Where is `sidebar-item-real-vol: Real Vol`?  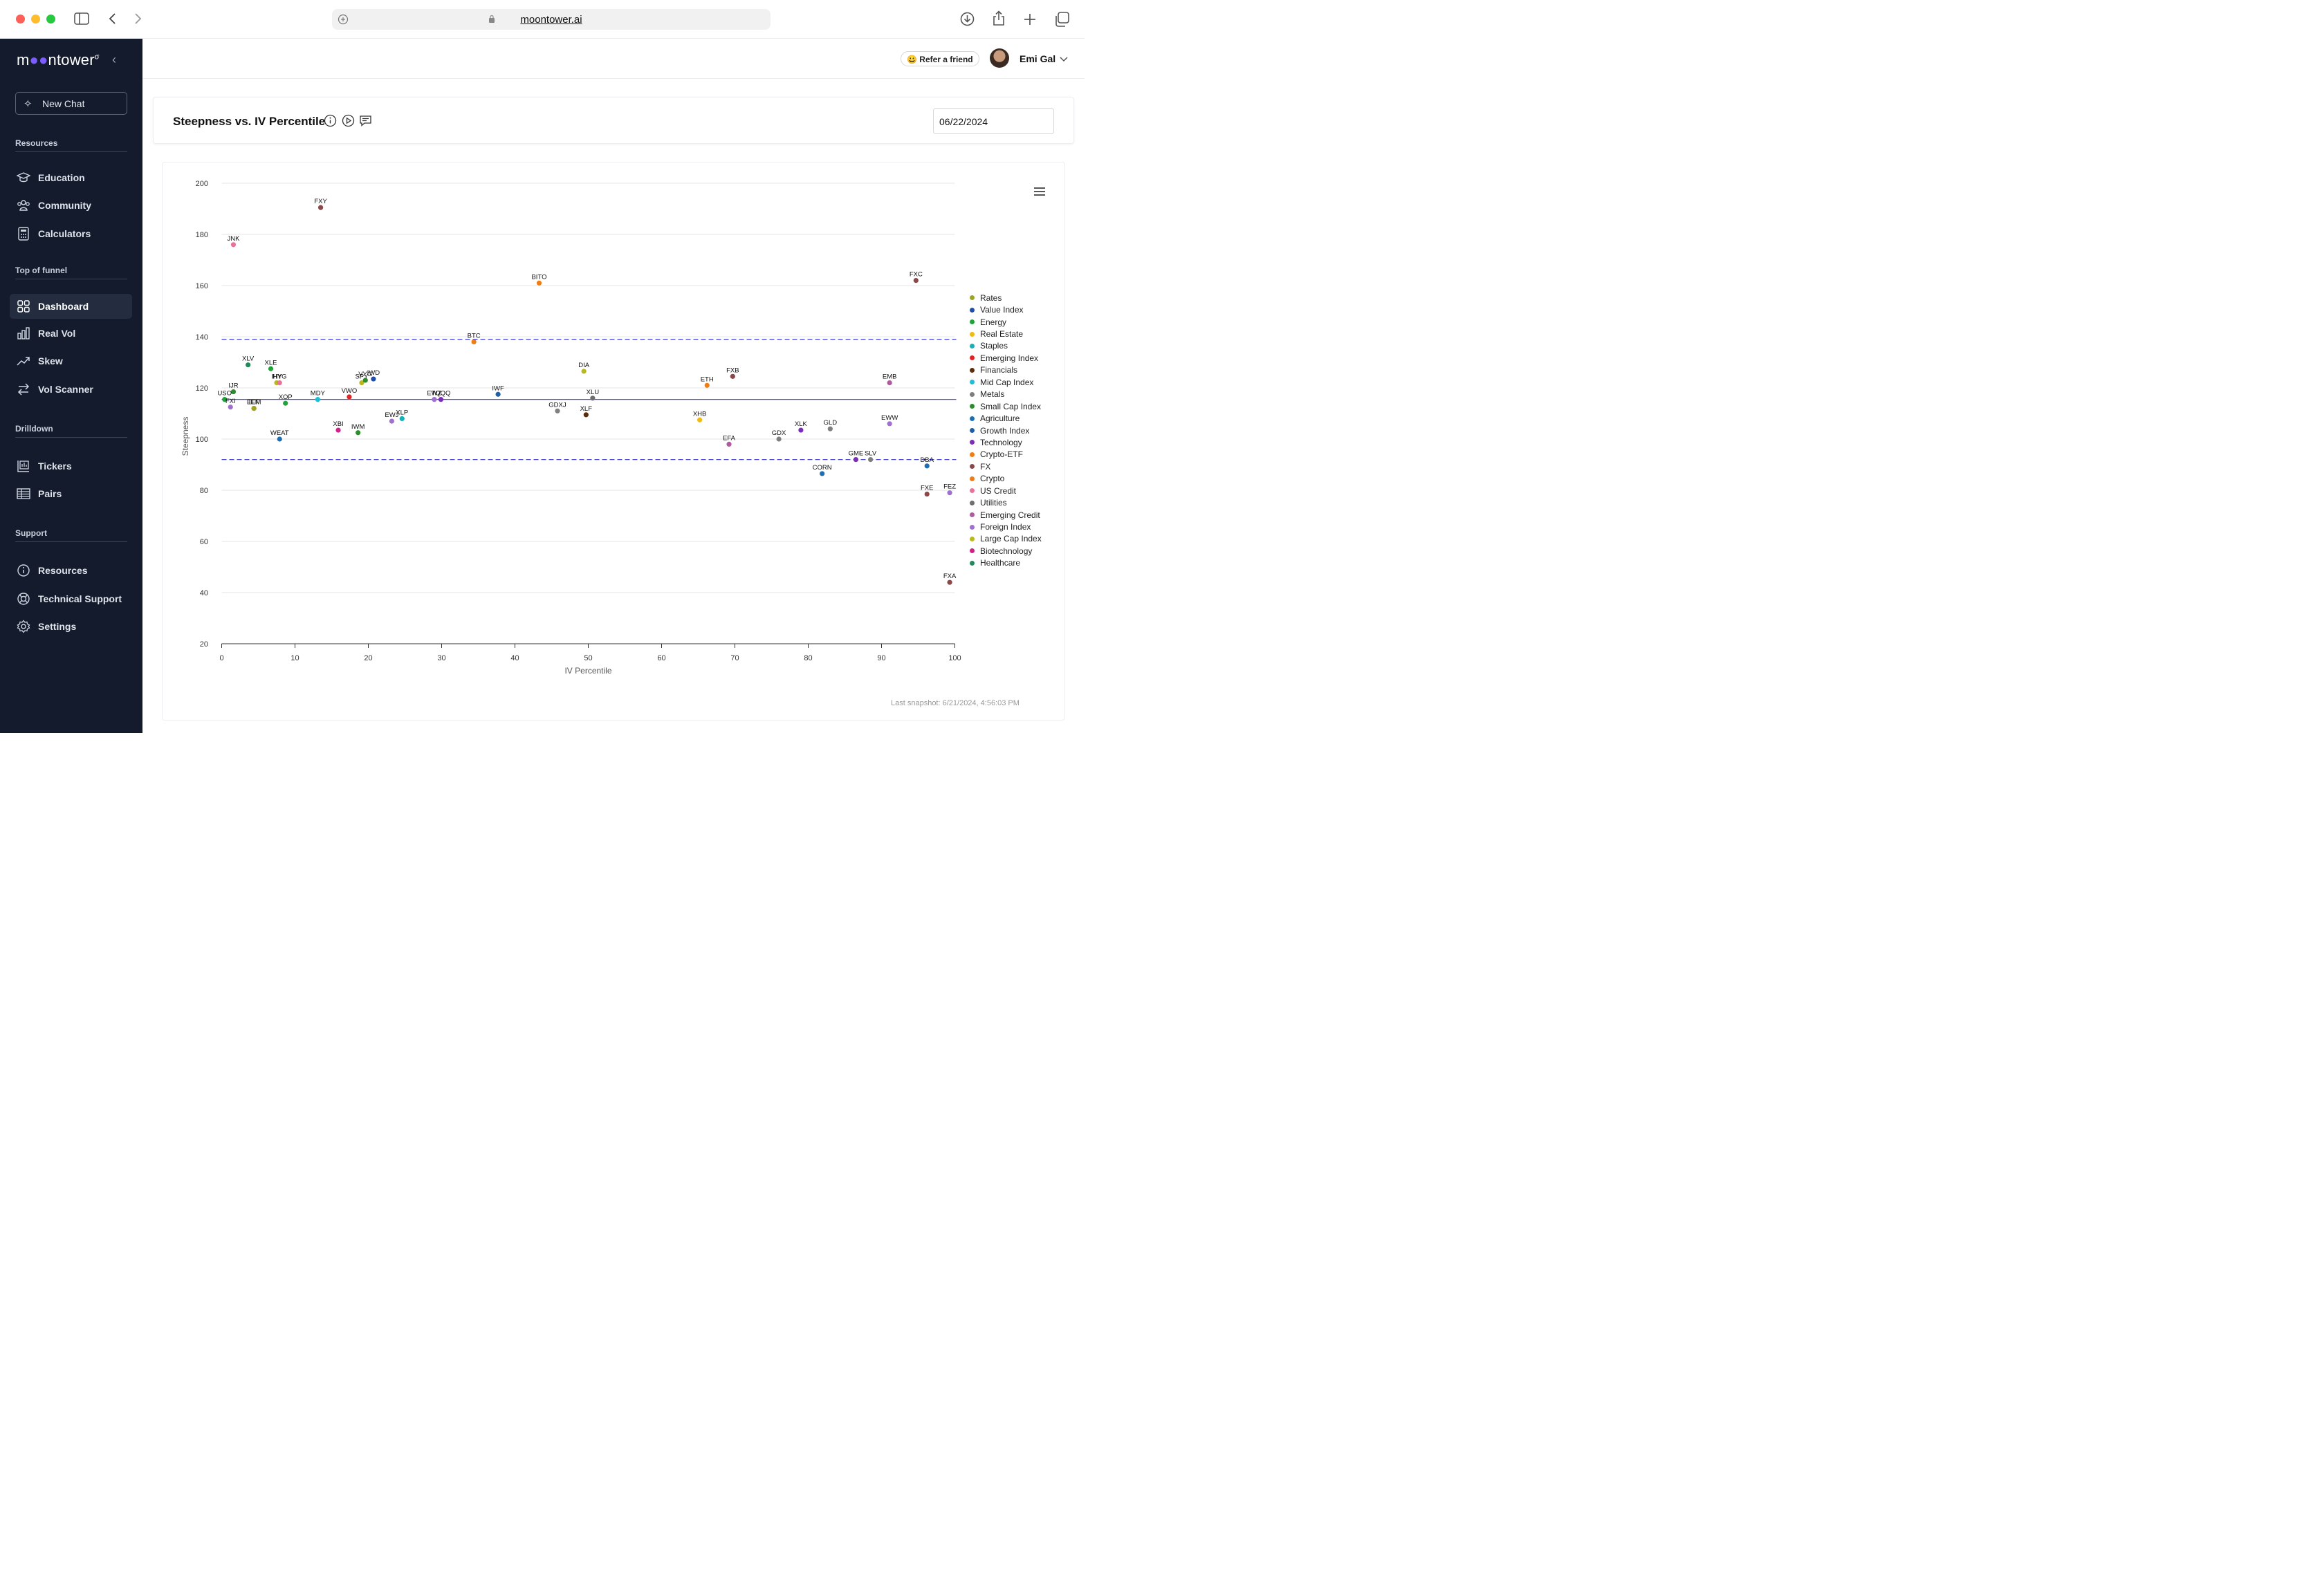
sidebar-item-real-vol: Real Vol is located at coordinates (71, 333).